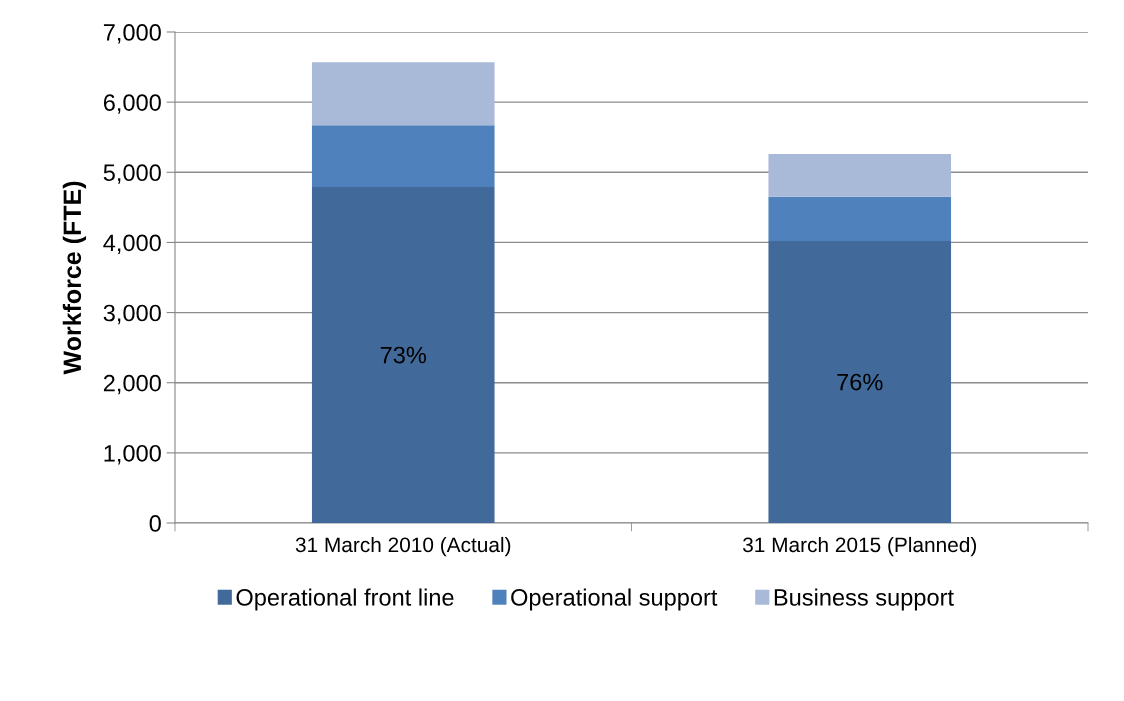 This screenshot has height=701, width=1124. Describe the element at coordinates (155, 523) in the screenshot. I see `y-tick-label: 0` at that location.